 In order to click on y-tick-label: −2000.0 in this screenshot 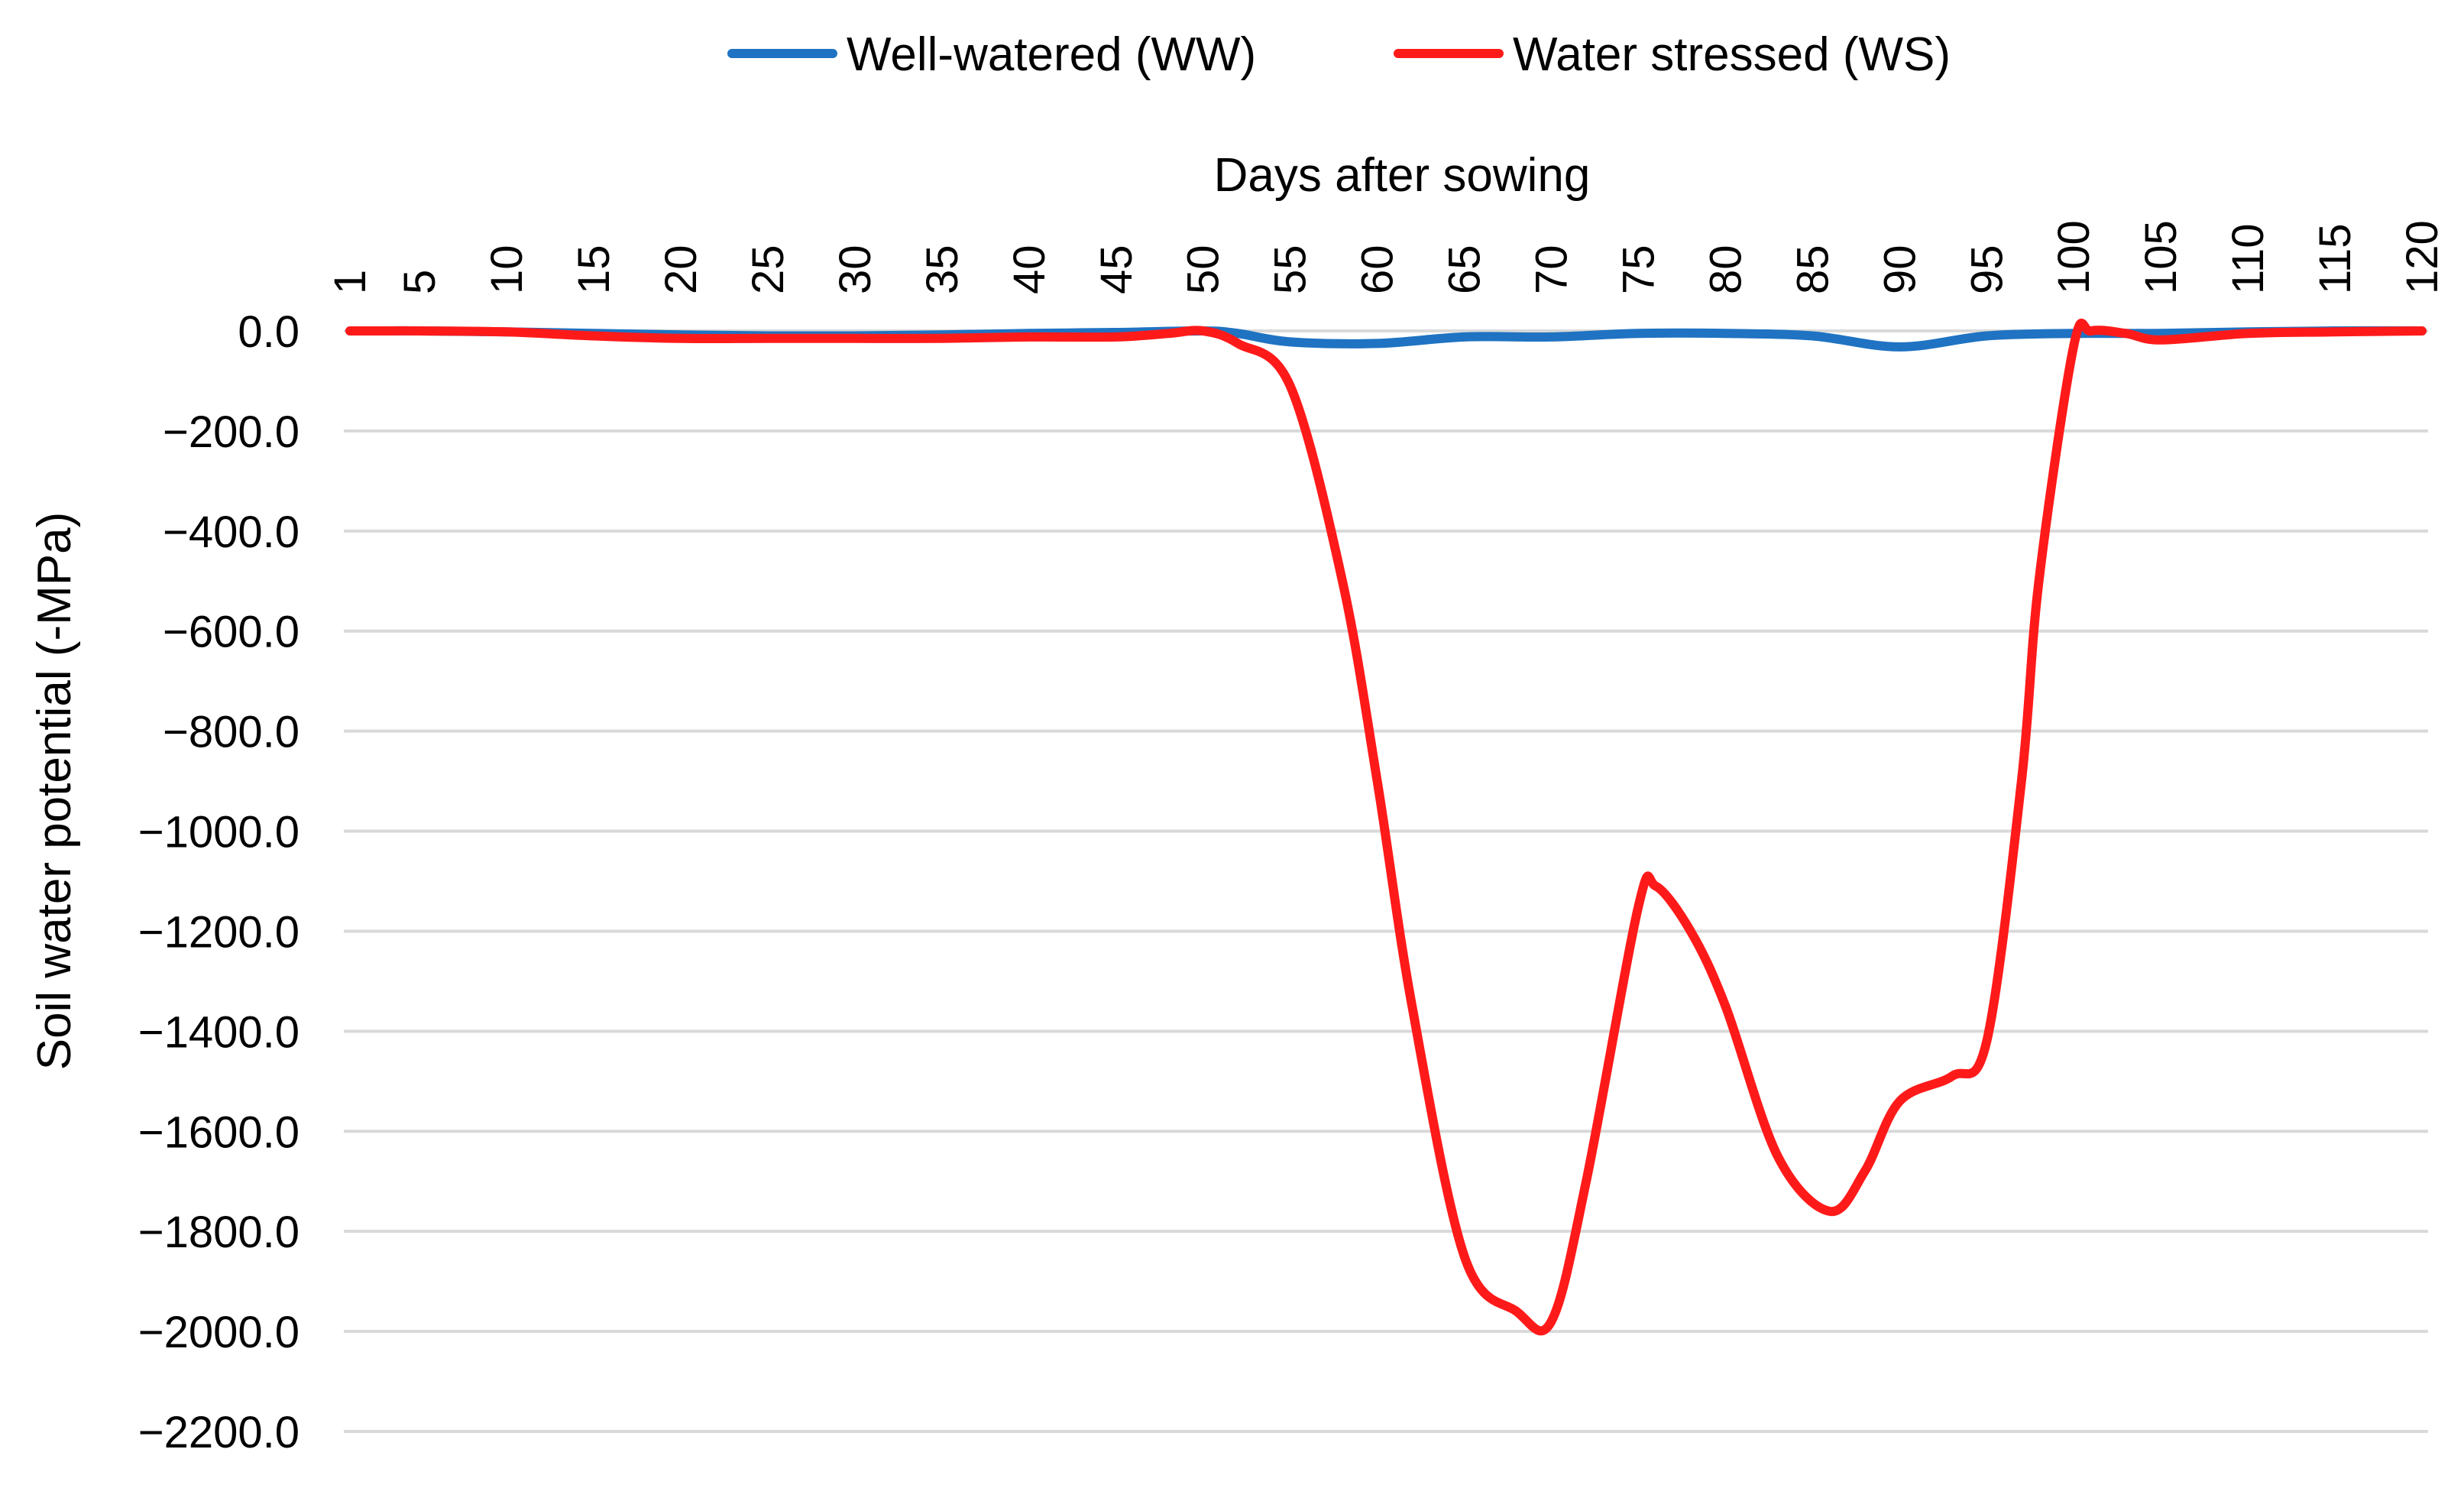, I will do `click(219, 1332)`.